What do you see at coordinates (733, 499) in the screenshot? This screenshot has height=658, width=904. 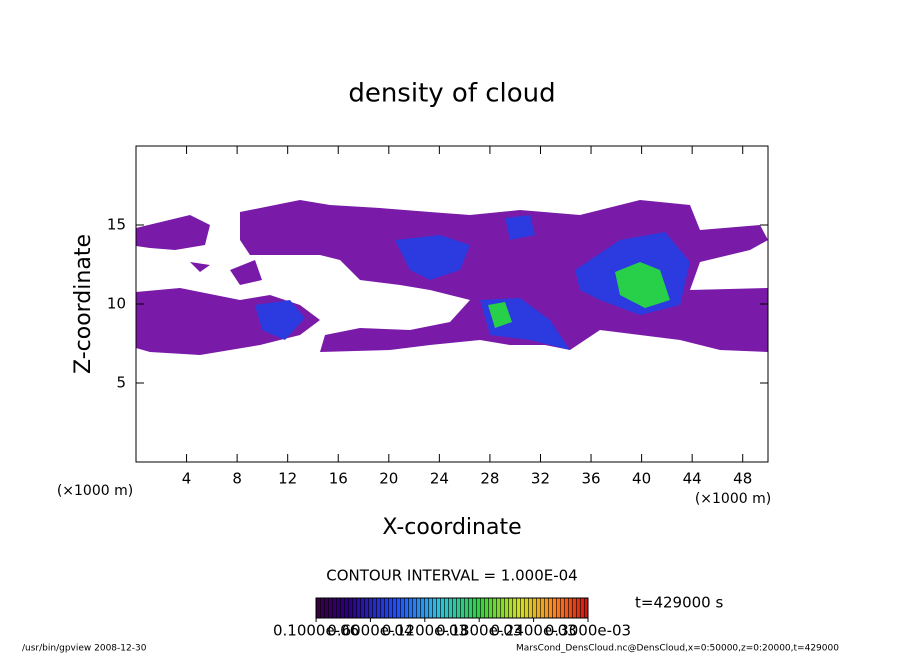 I see `x-unit: (×1000 m)` at bounding box center [733, 499].